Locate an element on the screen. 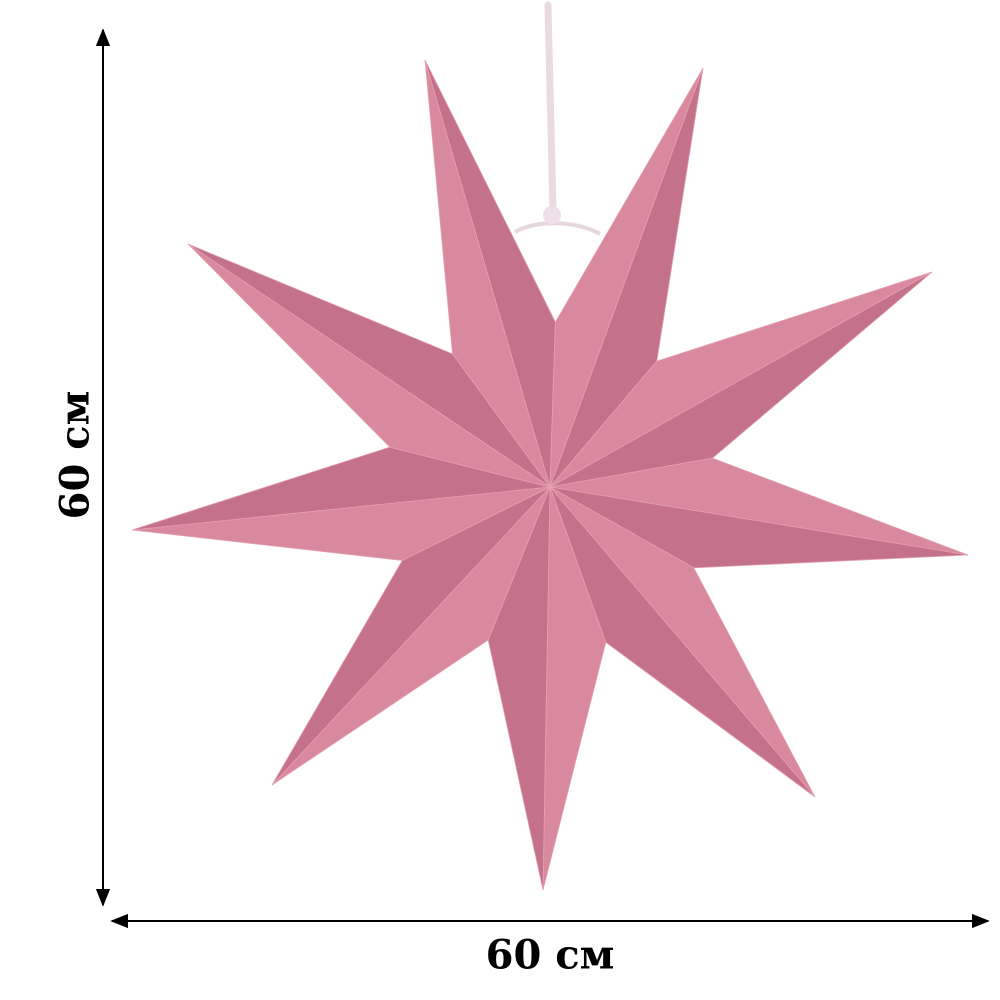 The height and width of the screenshot is (1000, 1000). height-dimension-label: 60 см is located at coordinates (75, 455).